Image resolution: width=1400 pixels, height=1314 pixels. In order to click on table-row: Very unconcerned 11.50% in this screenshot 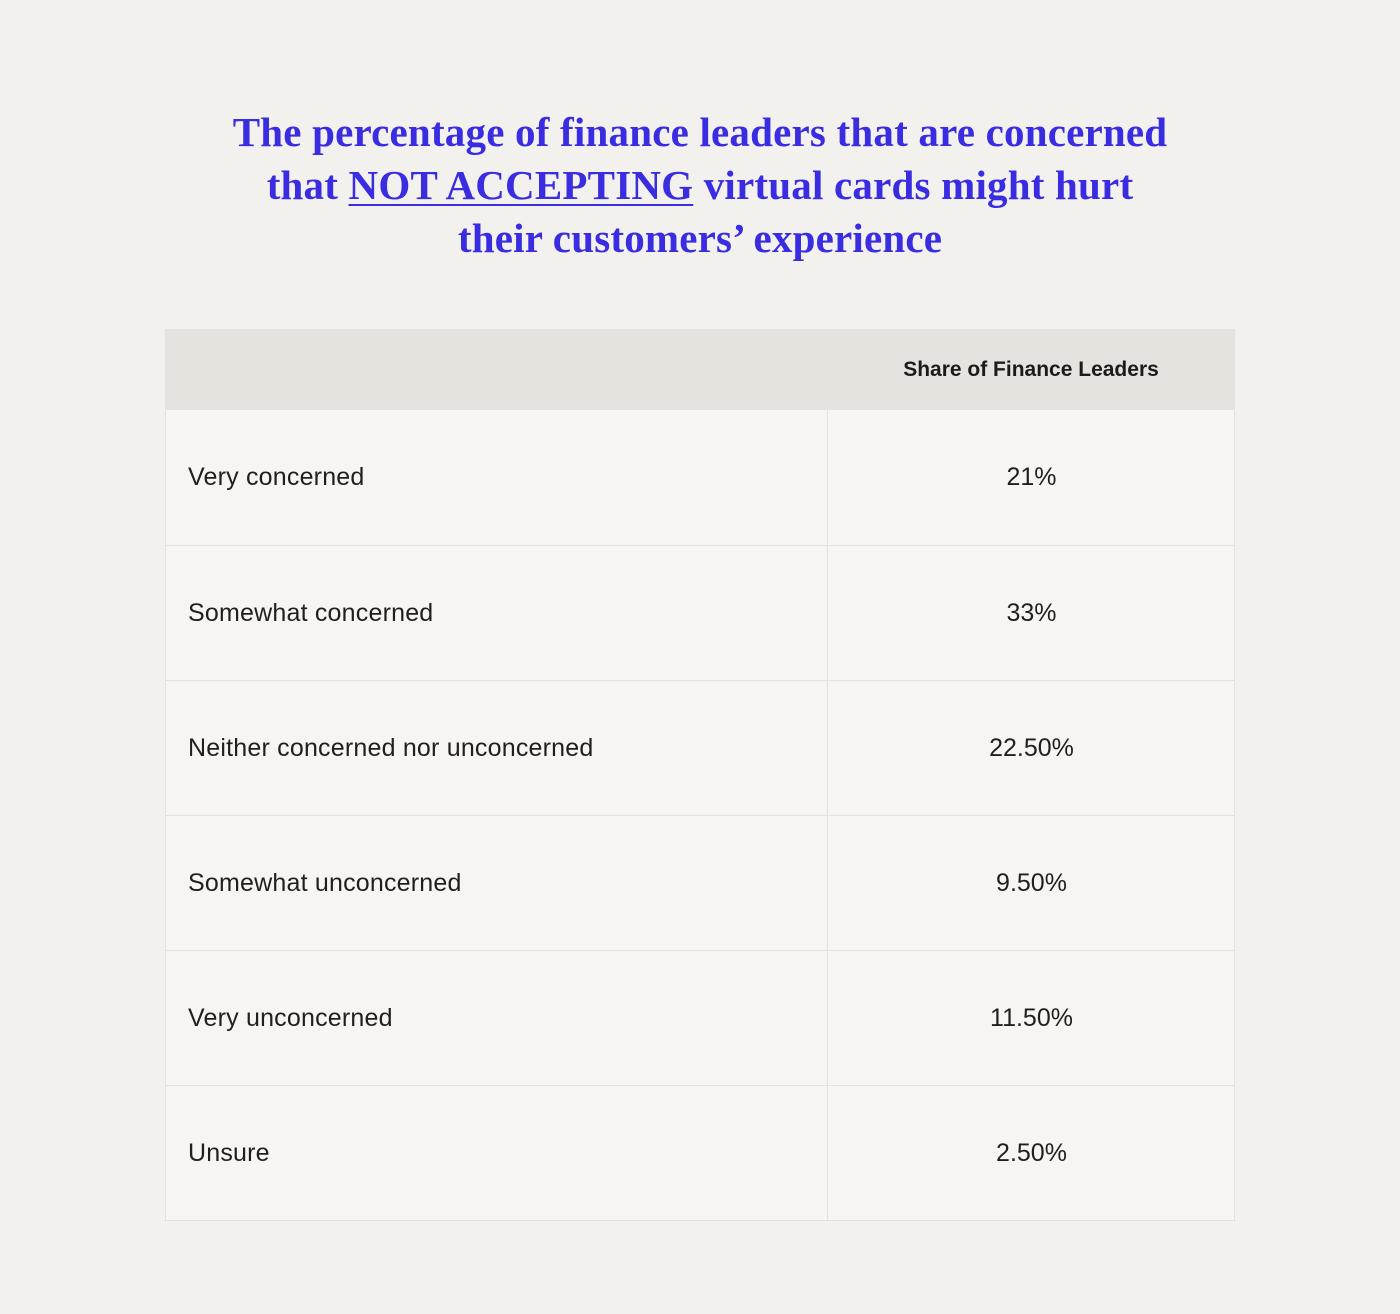, I will do `click(700, 1018)`.